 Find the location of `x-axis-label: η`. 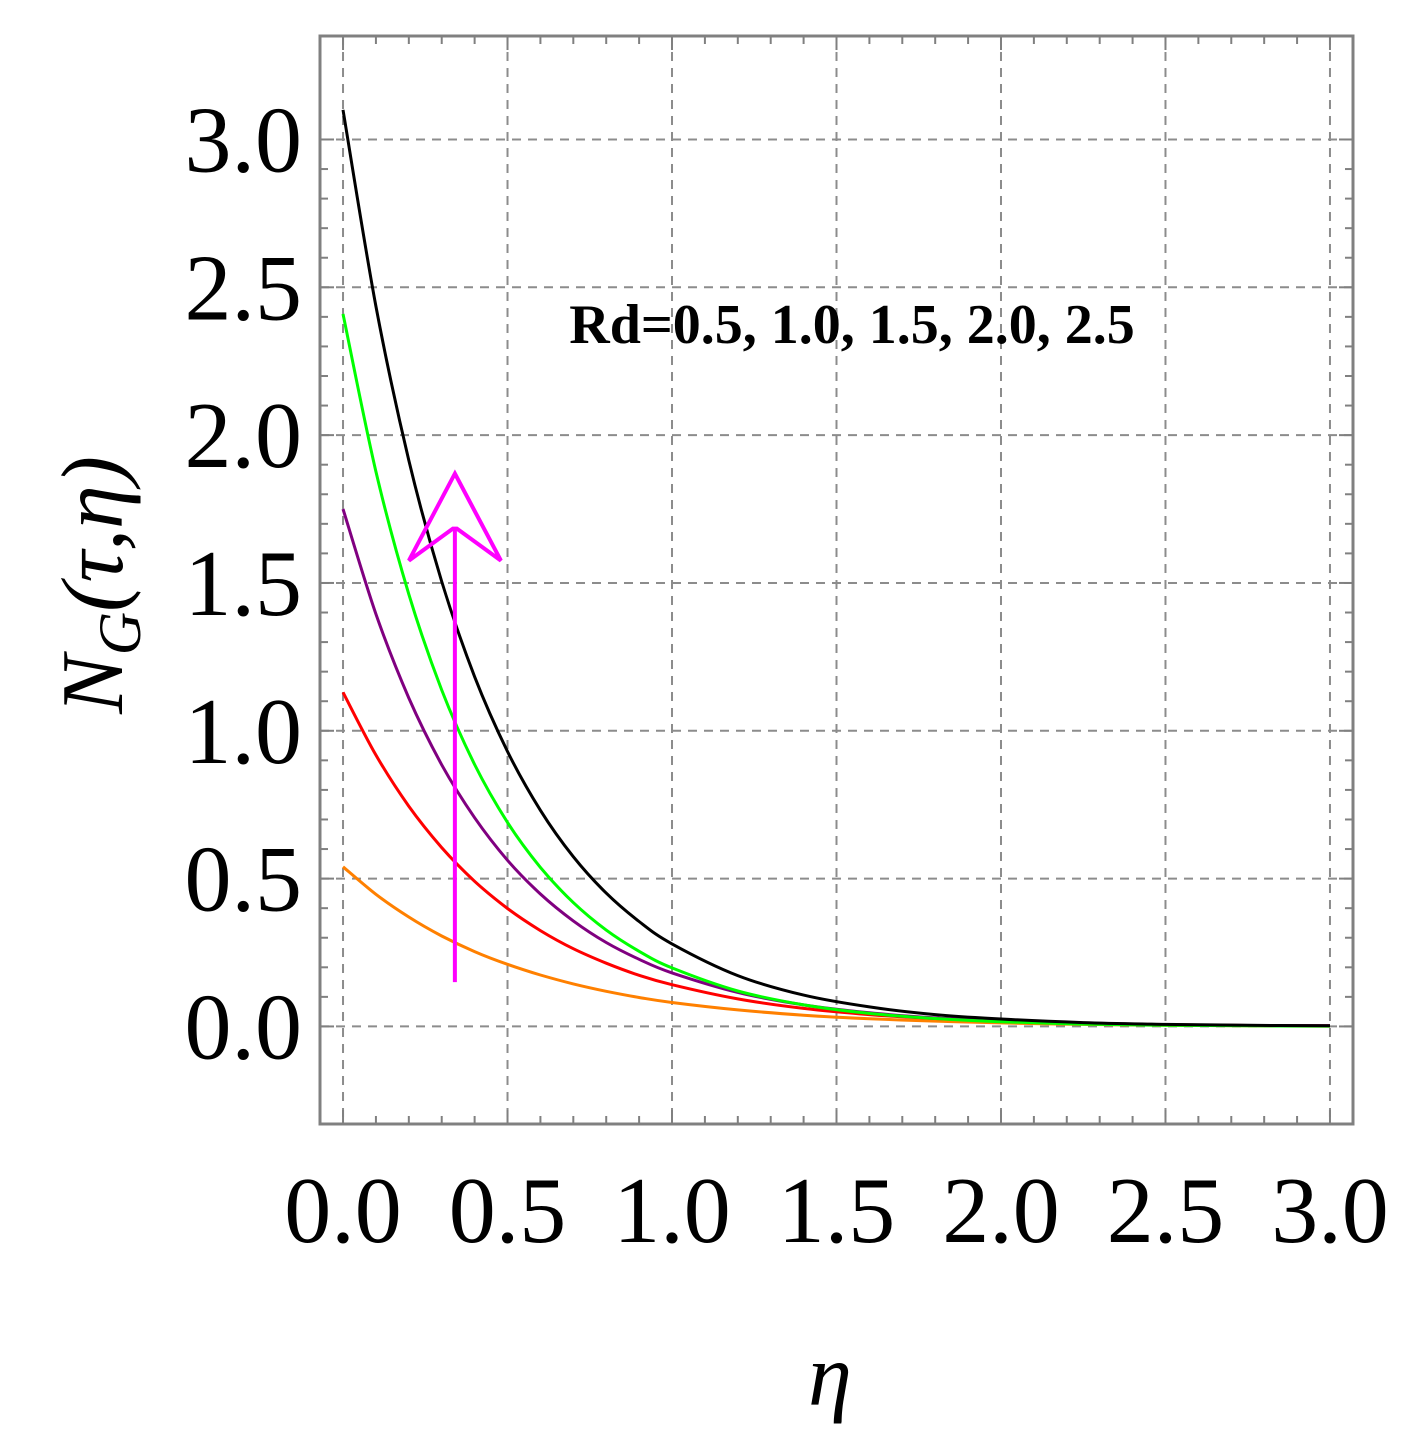

x-axis-label: η is located at coordinates (830, 1376).